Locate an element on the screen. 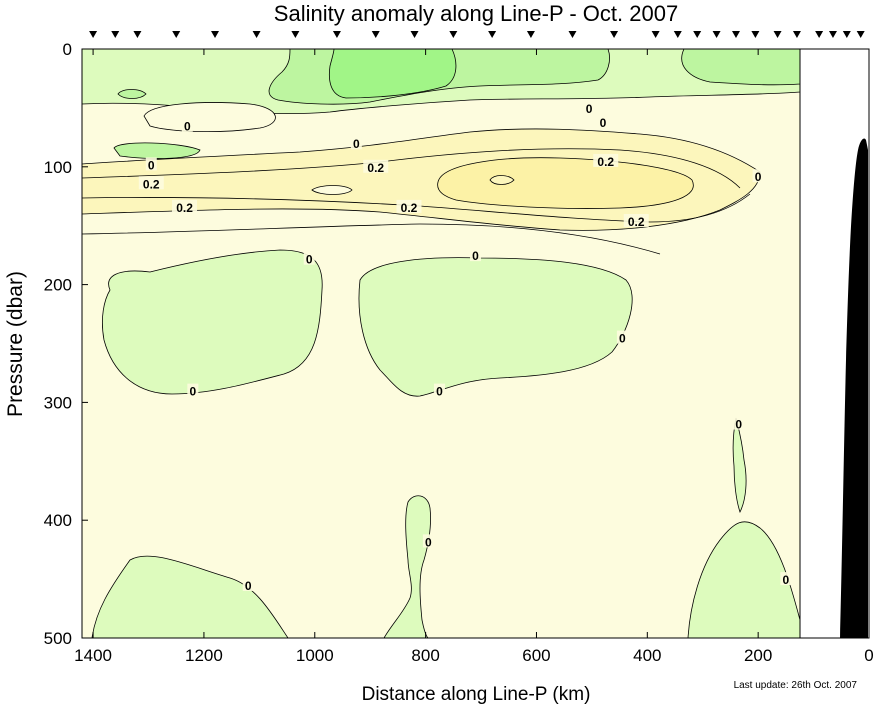 Image resolution: width=878 pixels, height=708 pixels. contour-blob-bottom-left is located at coordinates (190, 597).